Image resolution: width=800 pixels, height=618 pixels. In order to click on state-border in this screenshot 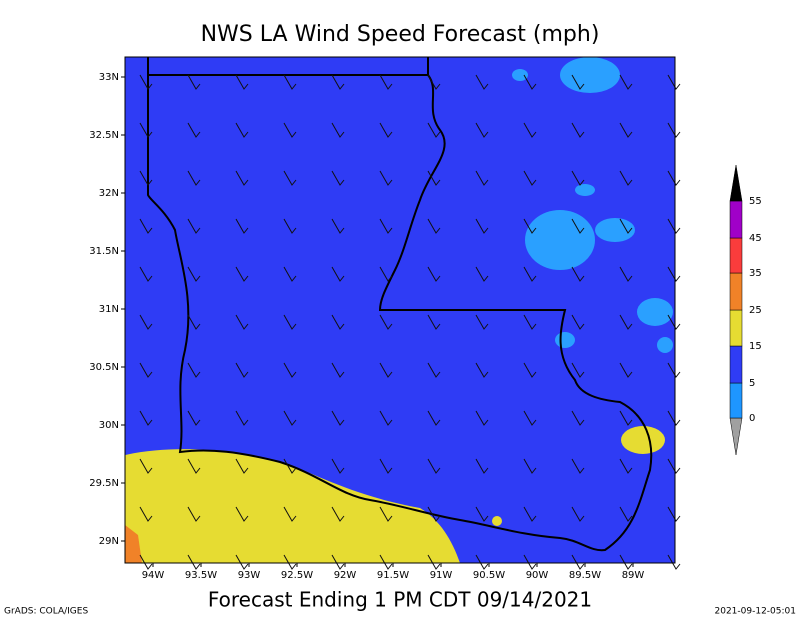, I will do `click(288, 66)`.